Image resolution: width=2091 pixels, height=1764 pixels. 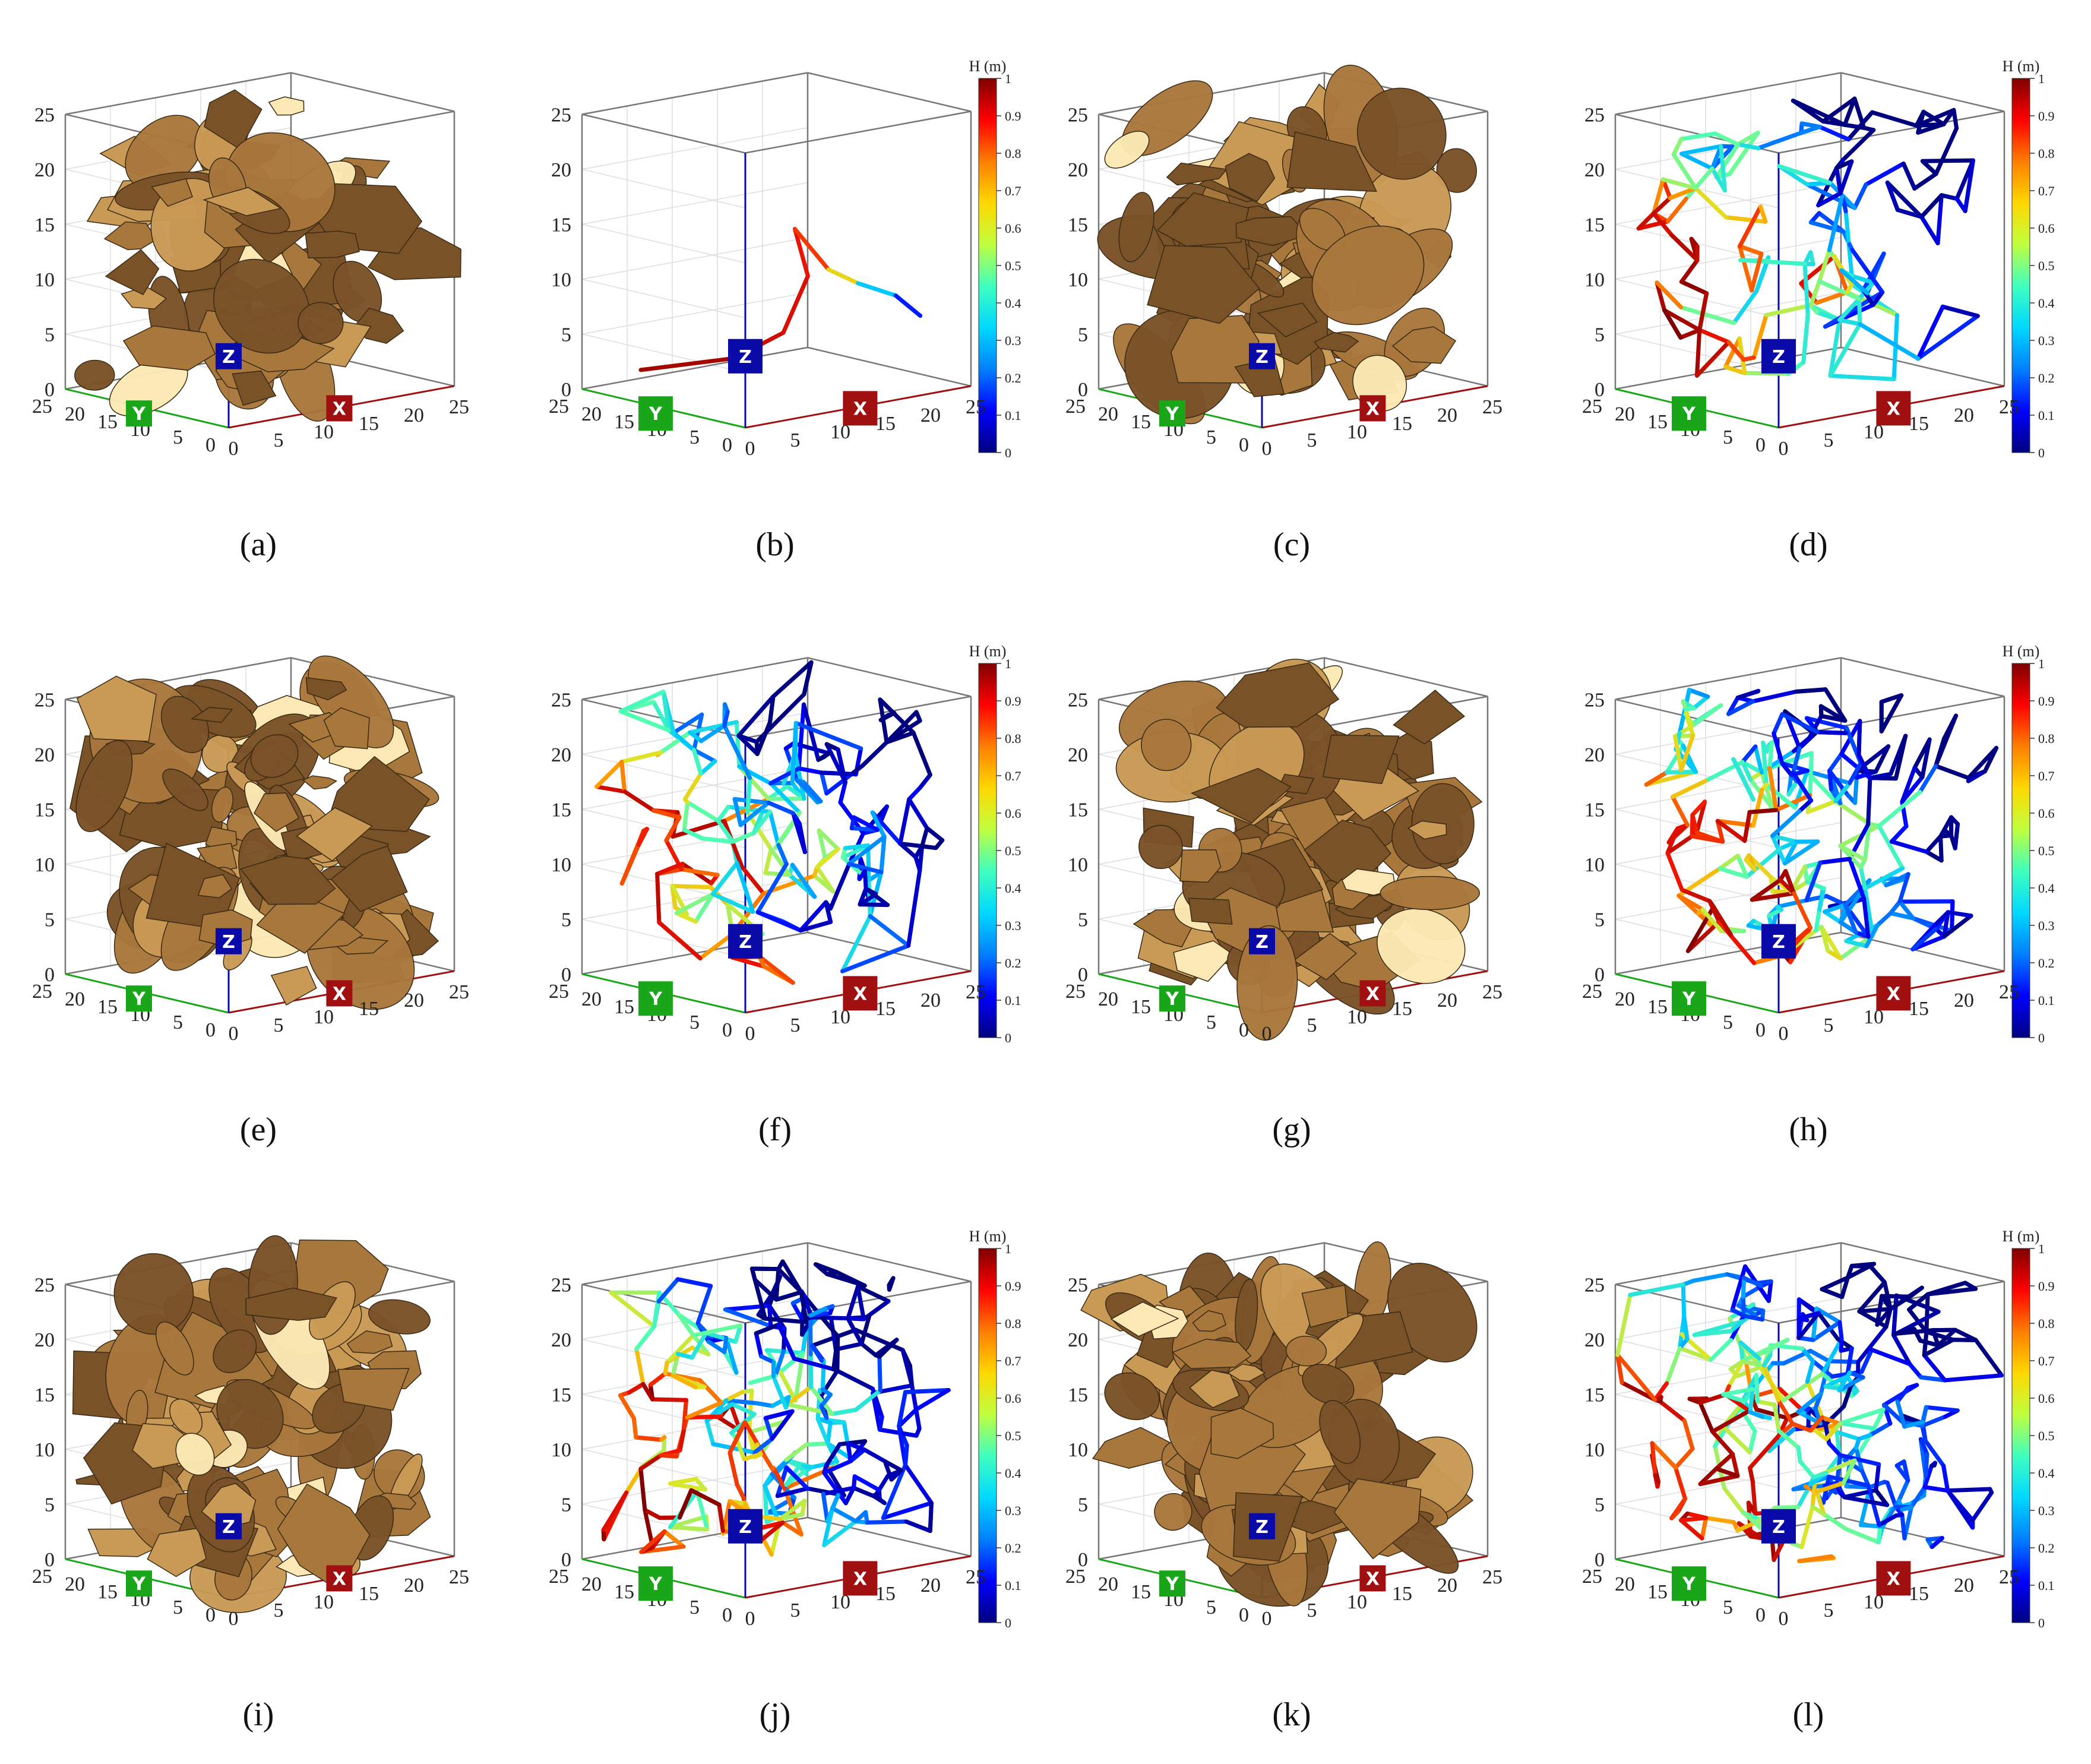 What do you see at coordinates (1141, 1592) in the screenshot?
I see `y-tick-label: 15` at bounding box center [1141, 1592].